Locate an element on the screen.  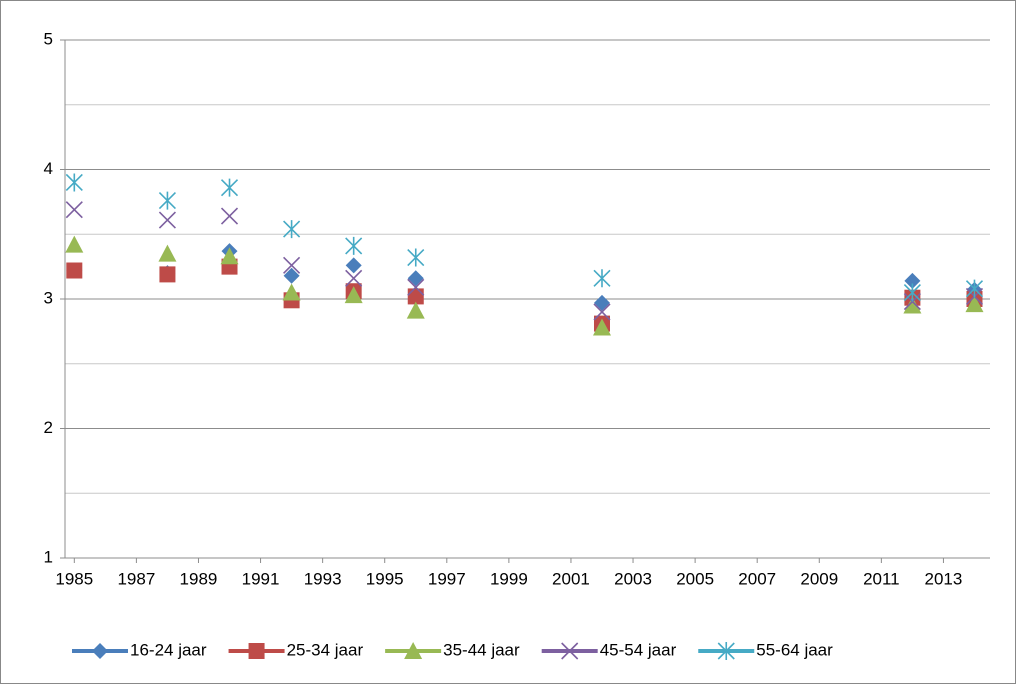
legend-item: 16-24 jaar is located at coordinates (139, 649).